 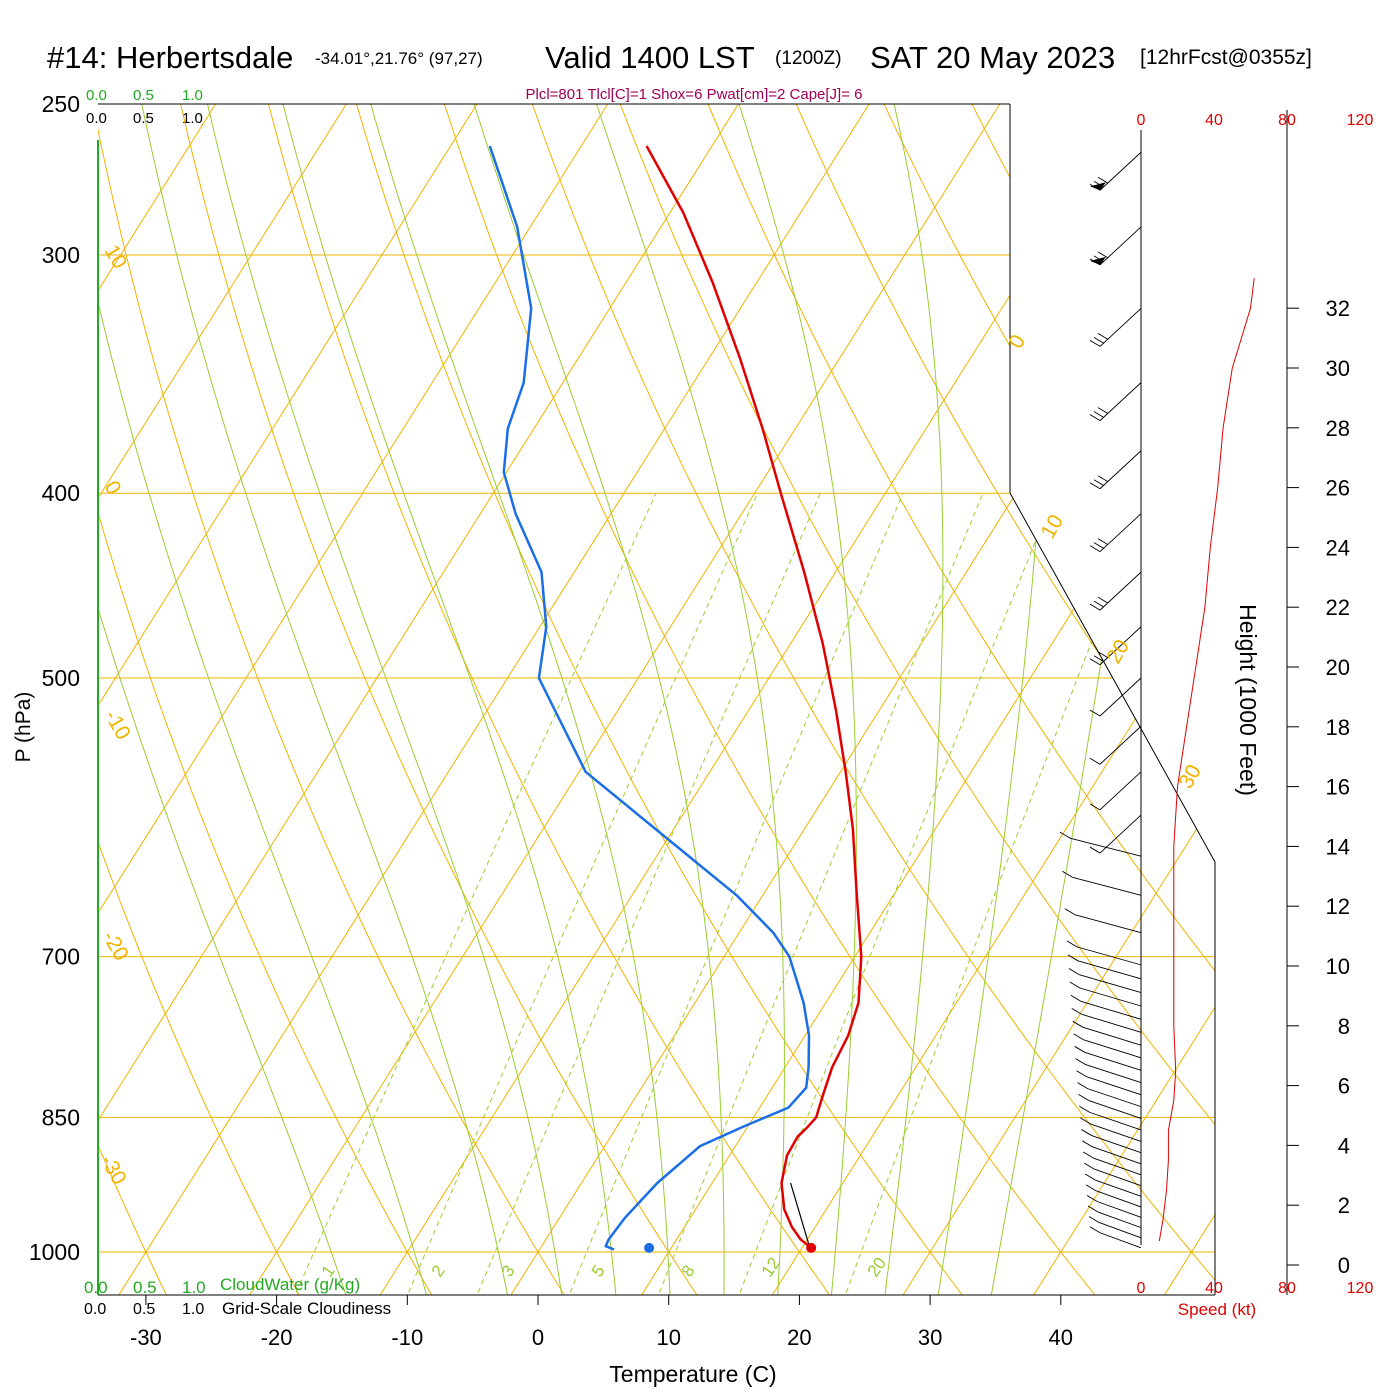 I want to click on mixing-ratio-label: 5, so click(x=598, y=1271).